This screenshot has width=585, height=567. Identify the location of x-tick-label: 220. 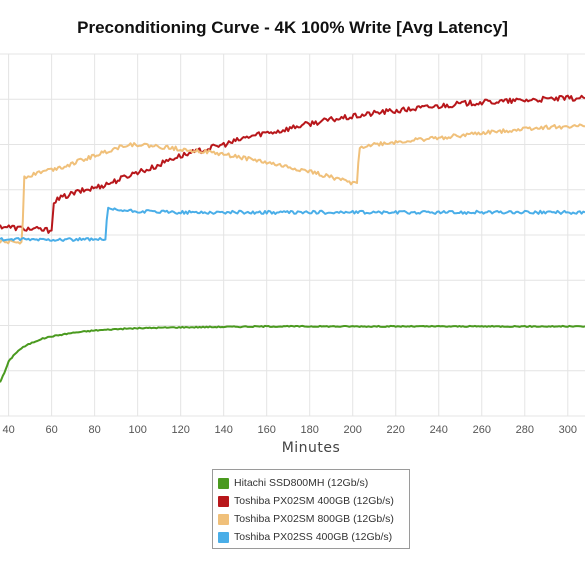
(396, 430).